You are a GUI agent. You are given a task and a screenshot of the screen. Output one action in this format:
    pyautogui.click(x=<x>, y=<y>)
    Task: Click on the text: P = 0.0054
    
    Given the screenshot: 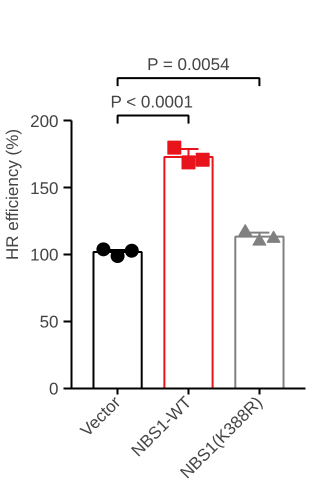 What is the action you would take?
    pyautogui.click(x=188, y=64)
    